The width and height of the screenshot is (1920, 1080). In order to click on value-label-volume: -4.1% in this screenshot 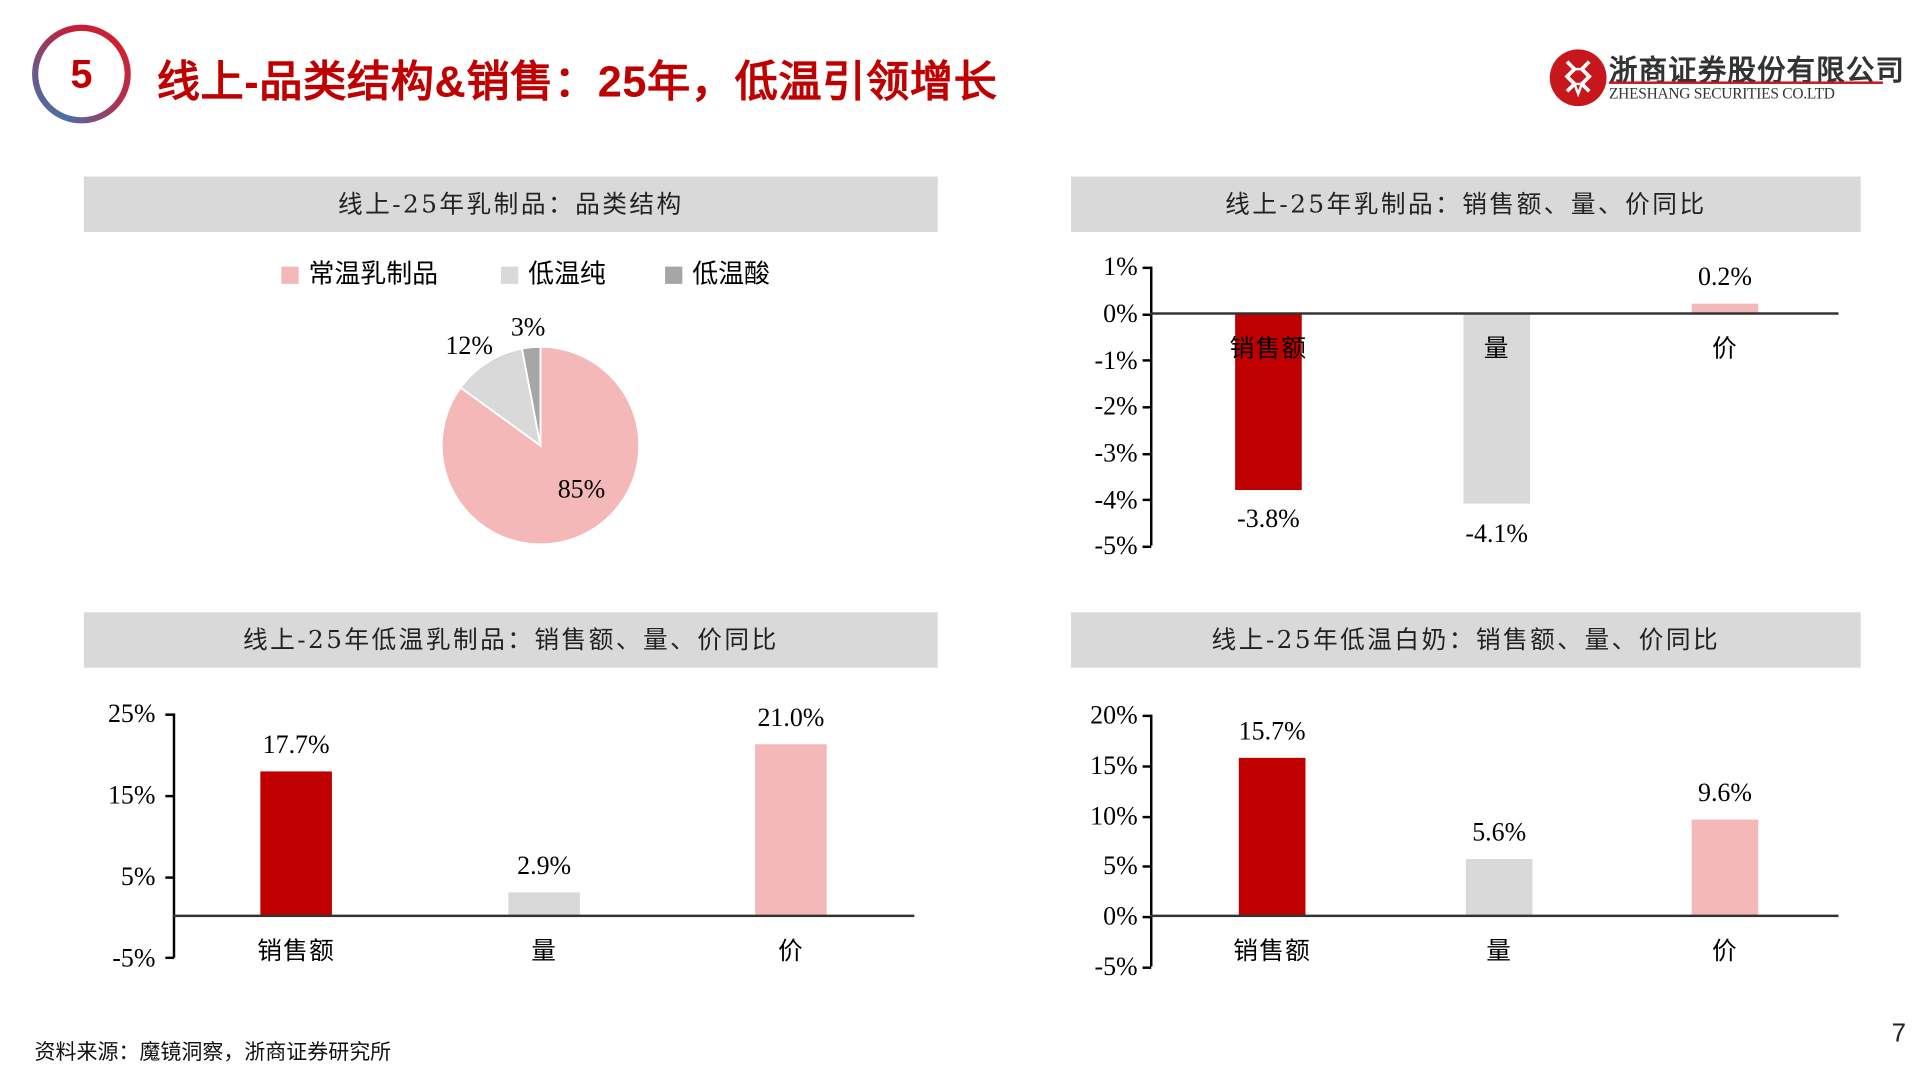, I will do `click(1497, 533)`.